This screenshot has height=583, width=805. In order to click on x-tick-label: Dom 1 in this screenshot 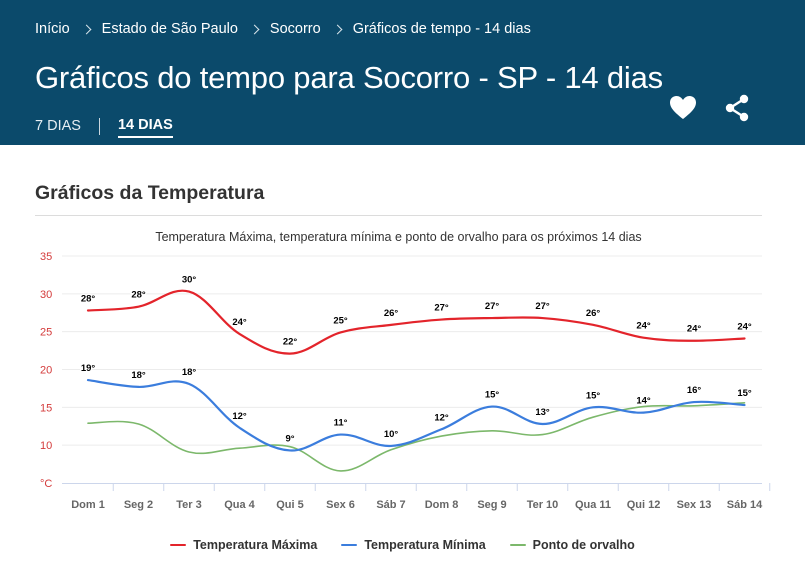, I will do `click(88, 505)`.